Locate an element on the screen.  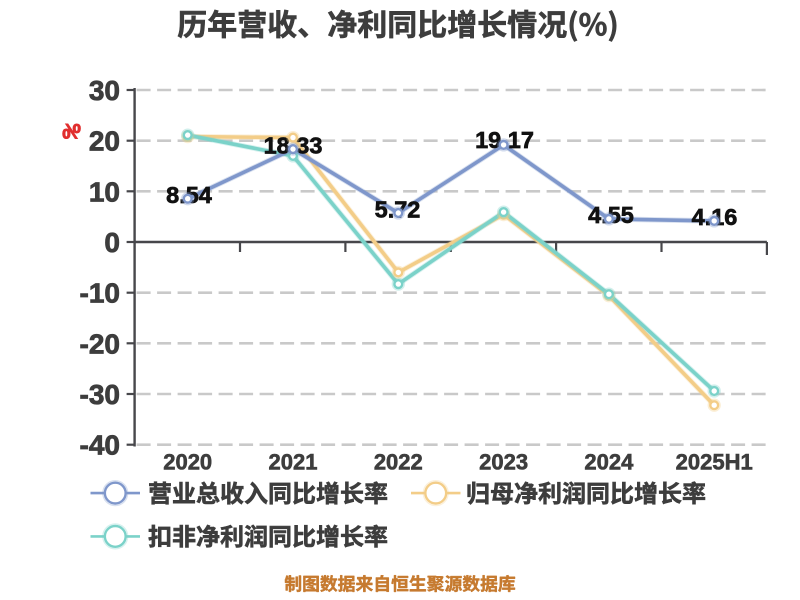
svg-text: -20 is located at coordinates (100, 343).